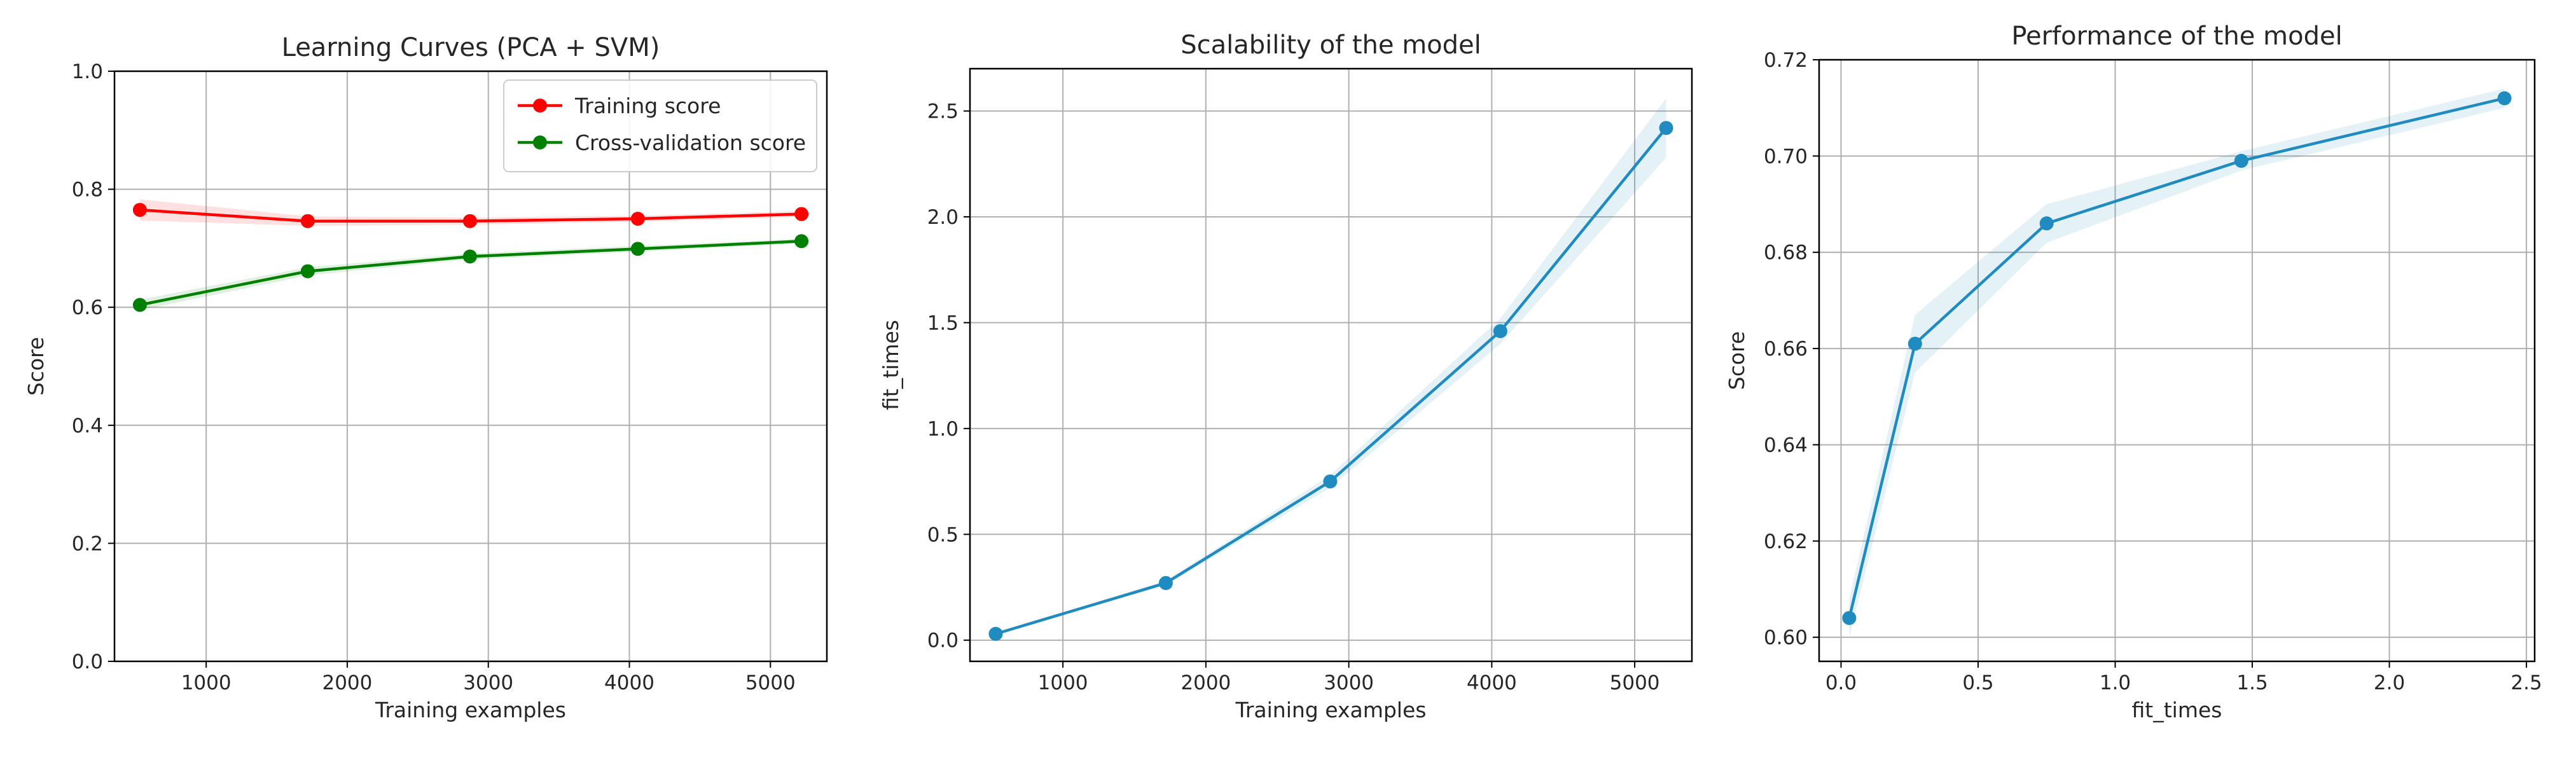 Image resolution: width=2576 pixels, height=758 pixels. Describe the element at coordinates (2176, 37) in the screenshot. I see `chart-title: Performance of the model` at that location.